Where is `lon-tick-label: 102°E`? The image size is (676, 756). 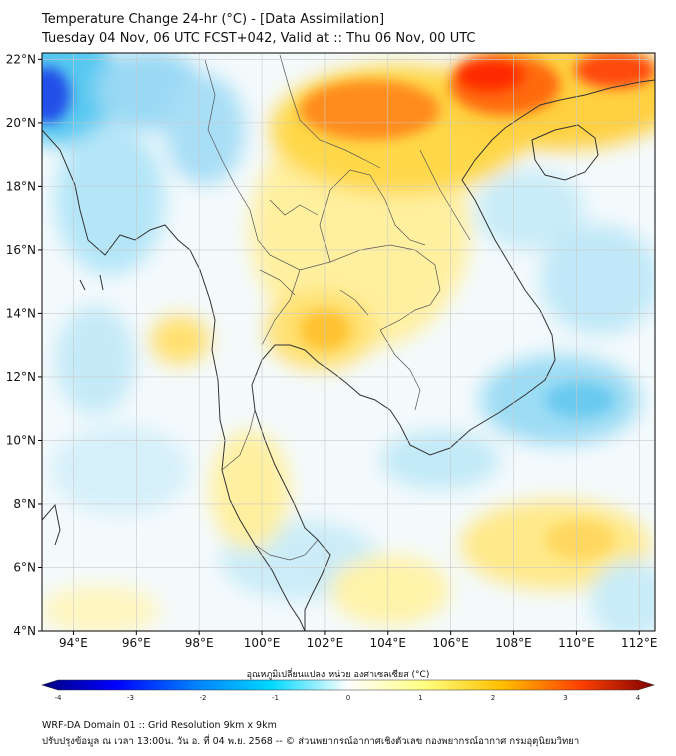
lon-tick-label: 102°E is located at coordinates (325, 643).